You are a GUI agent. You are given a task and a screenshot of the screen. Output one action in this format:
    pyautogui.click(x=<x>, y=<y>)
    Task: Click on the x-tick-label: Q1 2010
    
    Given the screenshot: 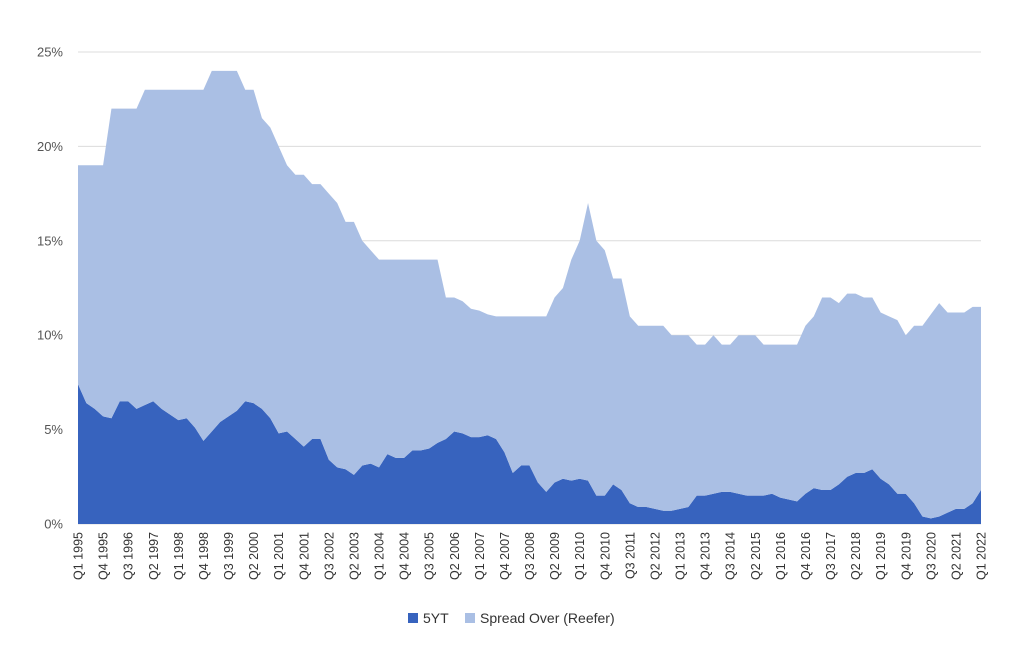 What is the action you would take?
    pyautogui.click(x=580, y=556)
    